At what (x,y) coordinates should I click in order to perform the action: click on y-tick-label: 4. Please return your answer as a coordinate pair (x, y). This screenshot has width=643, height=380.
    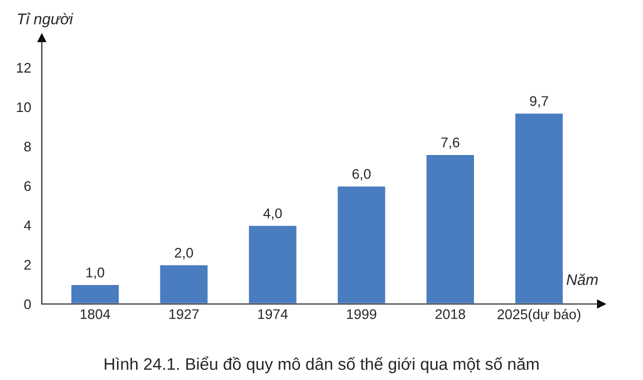
    Looking at the image, I should click on (27, 225).